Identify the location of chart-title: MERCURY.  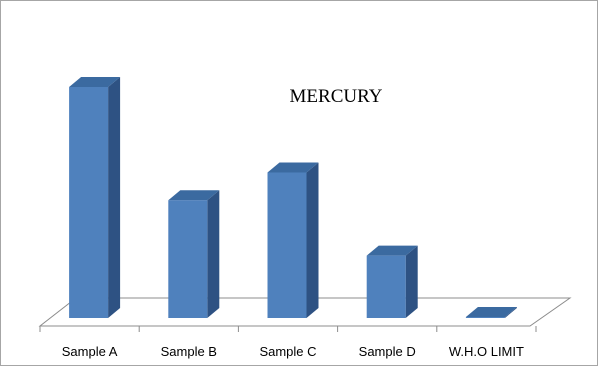
(336, 96).